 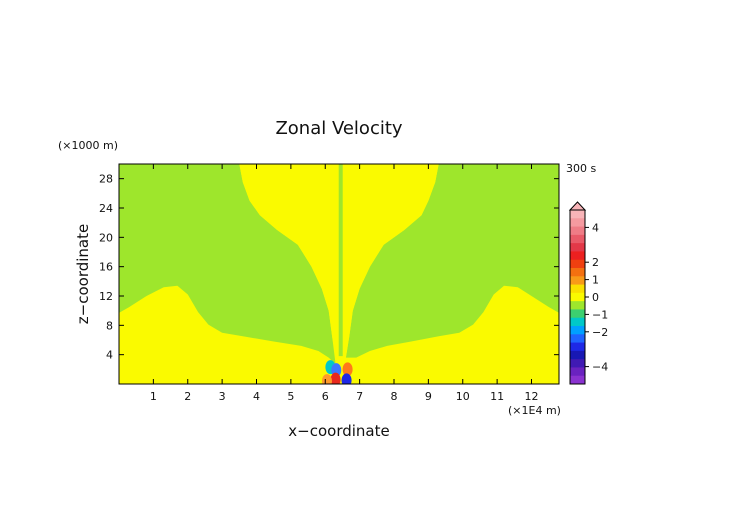 I want to click on x-tick-label: 2, so click(x=187, y=396).